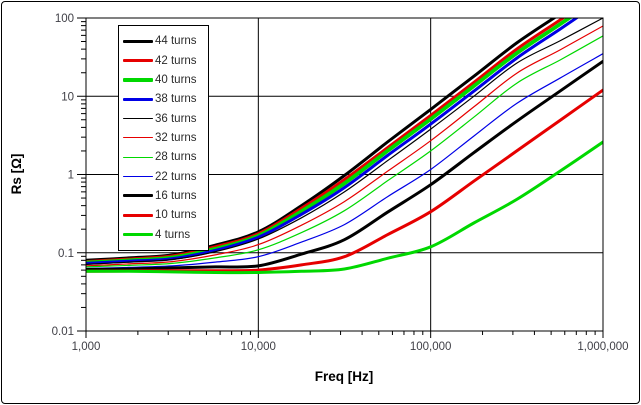 The width and height of the screenshot is (641, 405). I want to click on legend-item: 42 turns, so click(165, 61).